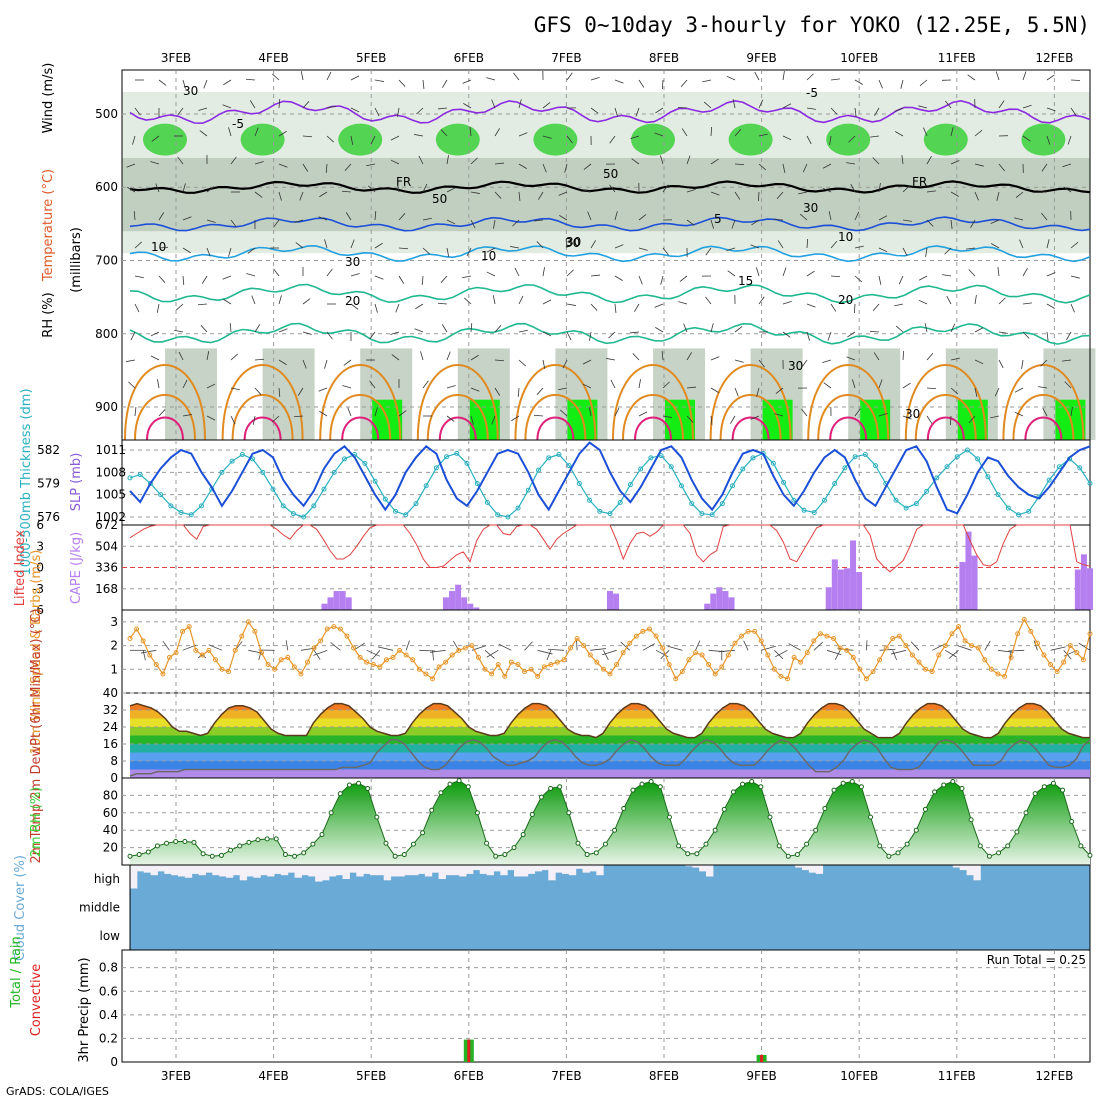 This screenshot has width=1100, height=1100. I want to click on rh-2m-panel: 20 40 60 80 2m RH (%), so click(561, 821).